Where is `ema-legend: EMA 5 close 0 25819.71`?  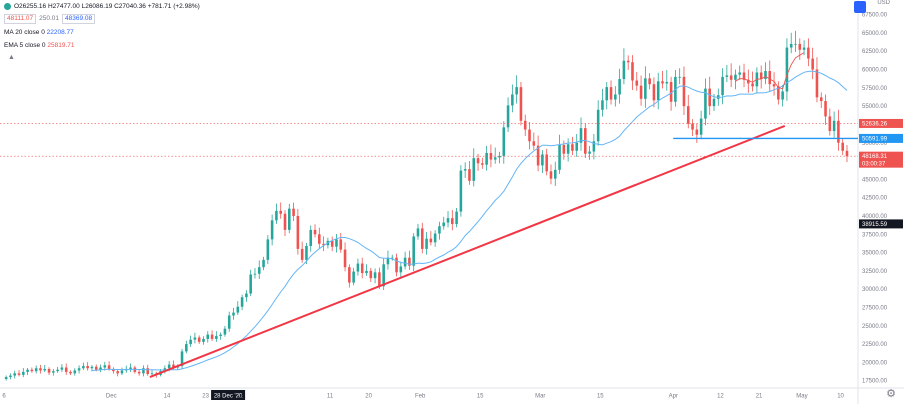
ema-legend: EMA 5 close 0 25819.71 is located at coordinates (39, 46).